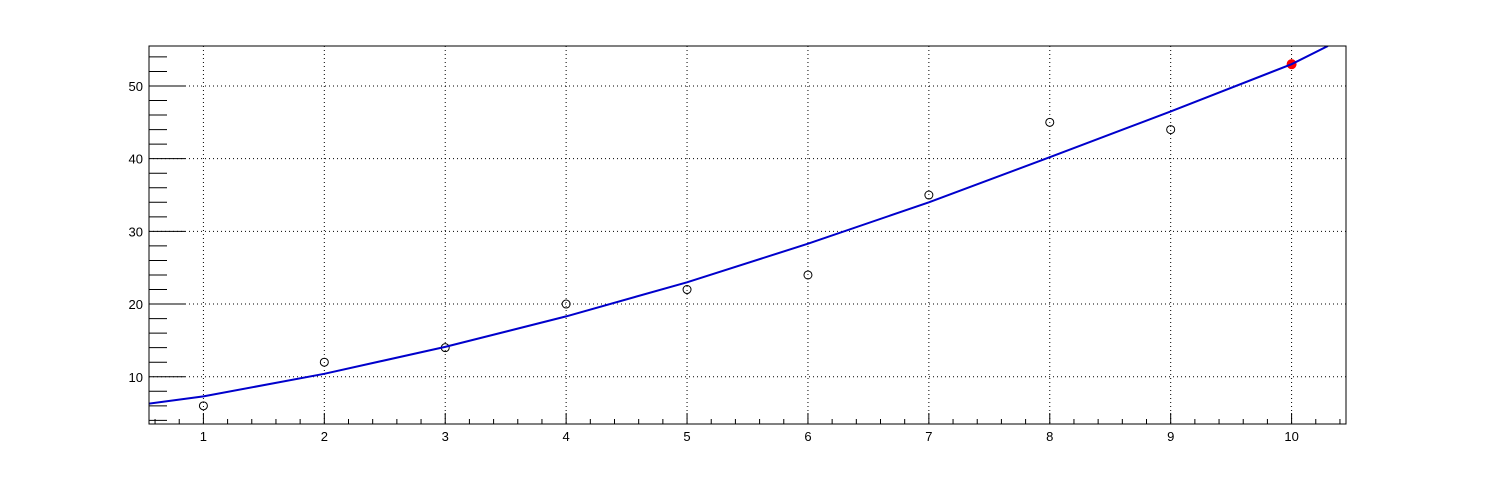 The width and height of the screenshot is (1496, 477). Describe the element at coordinates (928, 436) in the screenshot. I see `x-tick-label: 7` at that location.